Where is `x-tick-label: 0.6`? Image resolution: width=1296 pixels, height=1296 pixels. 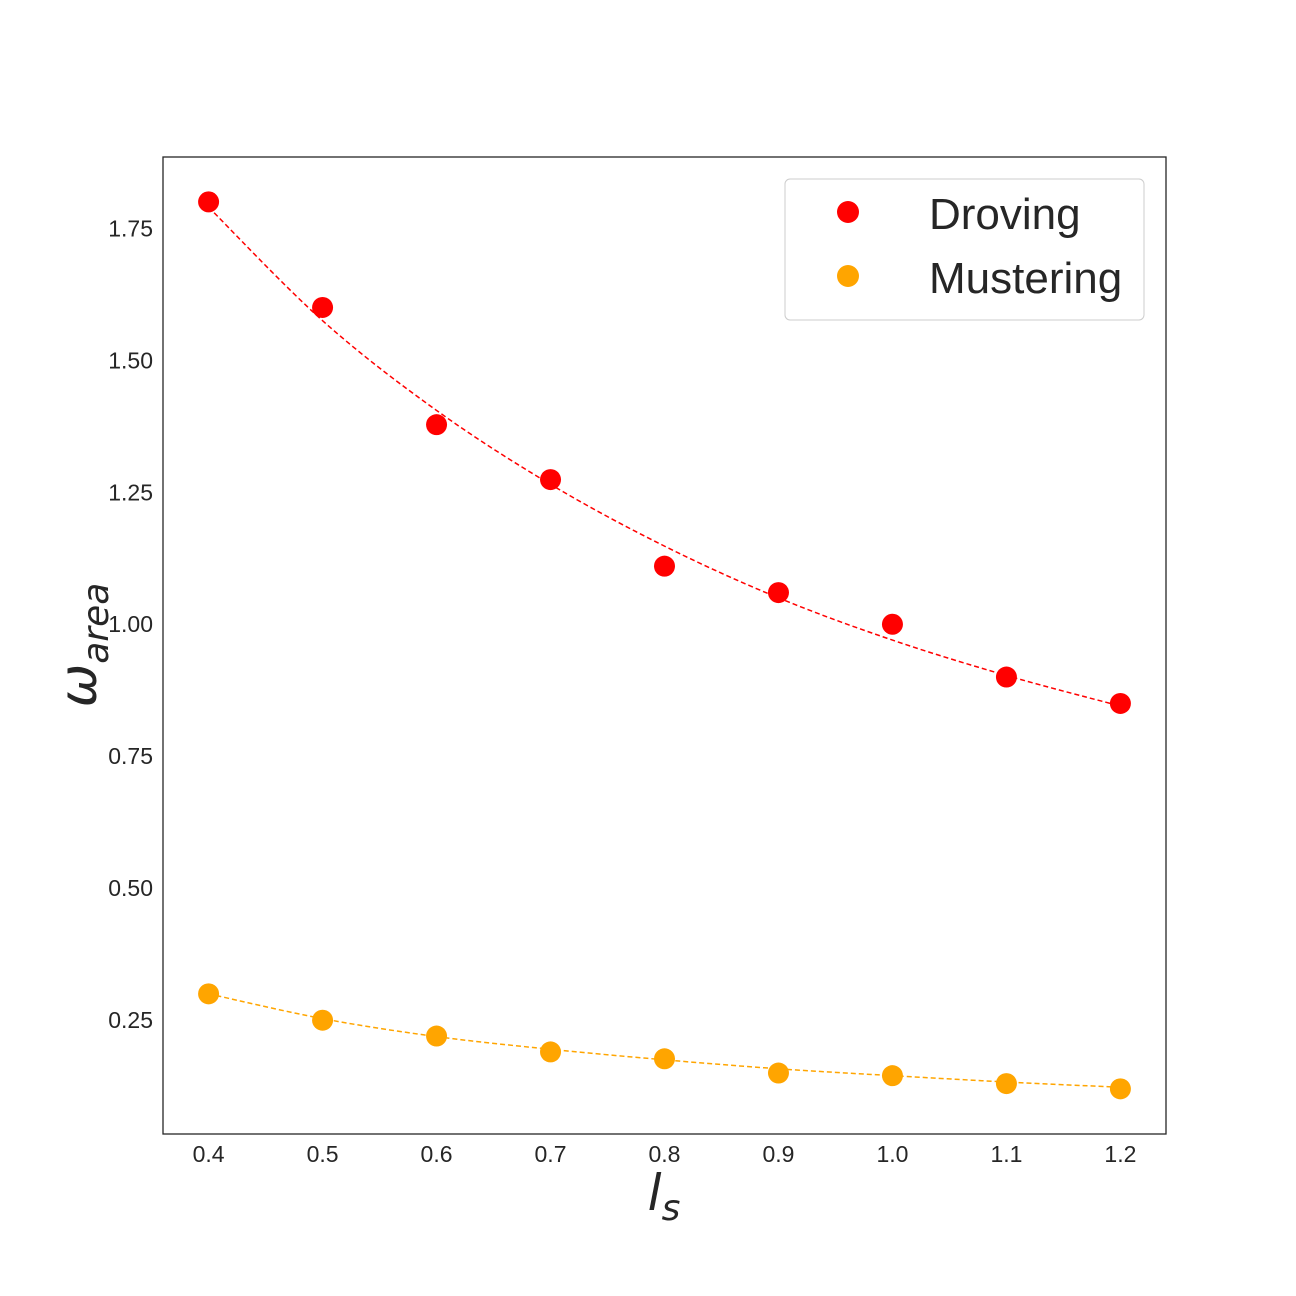
x-tick-label: 0.6 is located at coordinates (437, 1154).